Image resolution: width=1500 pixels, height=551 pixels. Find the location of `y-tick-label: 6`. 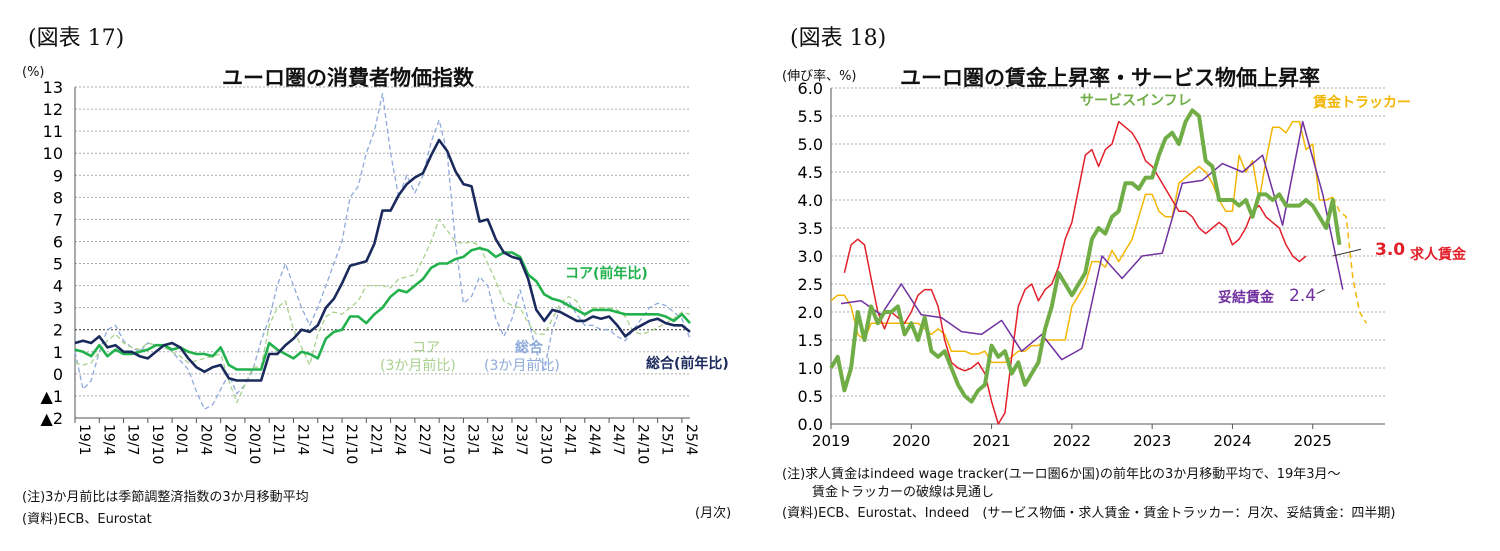

y-tick-label: 6 is located at coordinates (58, 241).